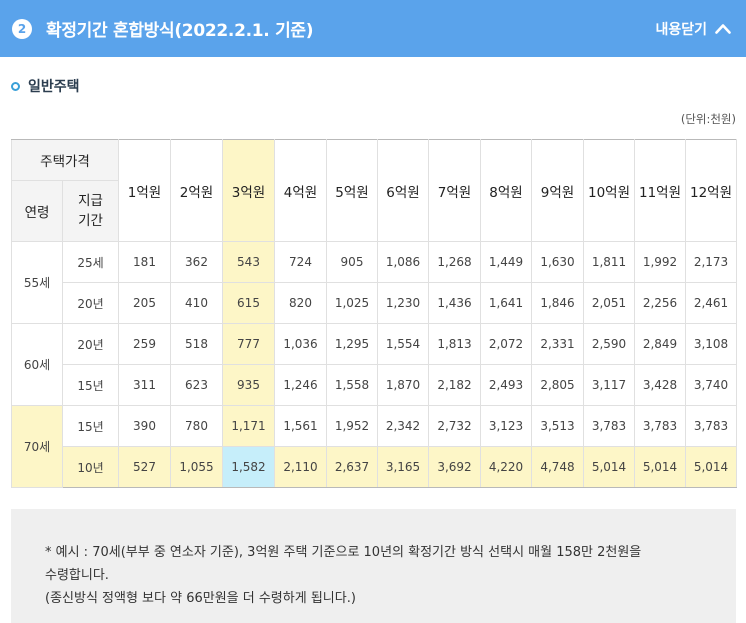 This screenshot has height=623, width=746. I want to click on value-cell: 2,493, so click(506, 385).